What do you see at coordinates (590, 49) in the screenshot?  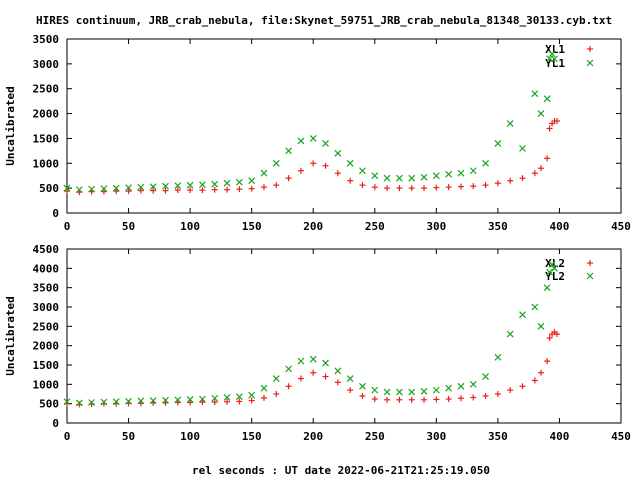 I see `top-legend-marker-xl1` at bounding box center [590, 49].